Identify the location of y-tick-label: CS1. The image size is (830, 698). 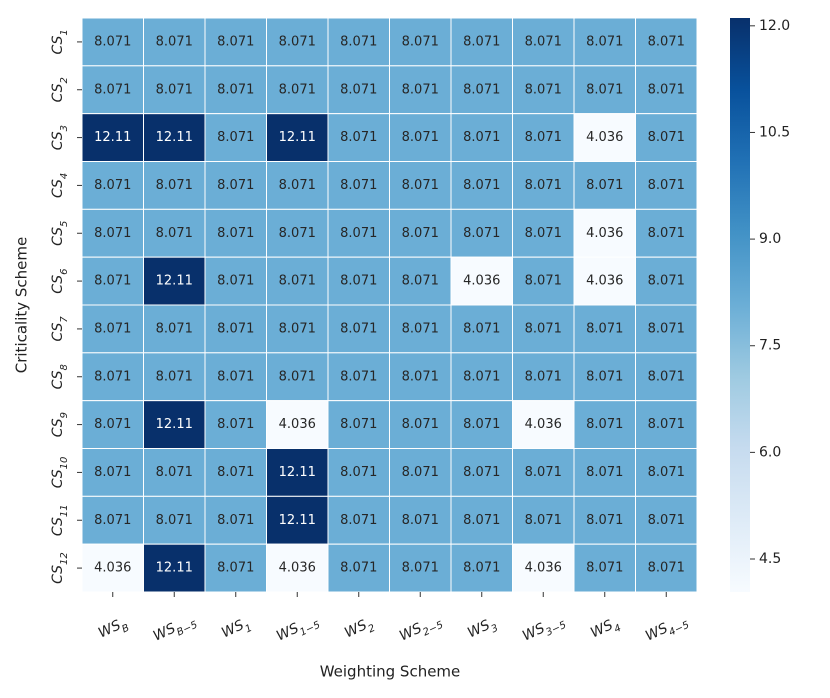
(60, 41).